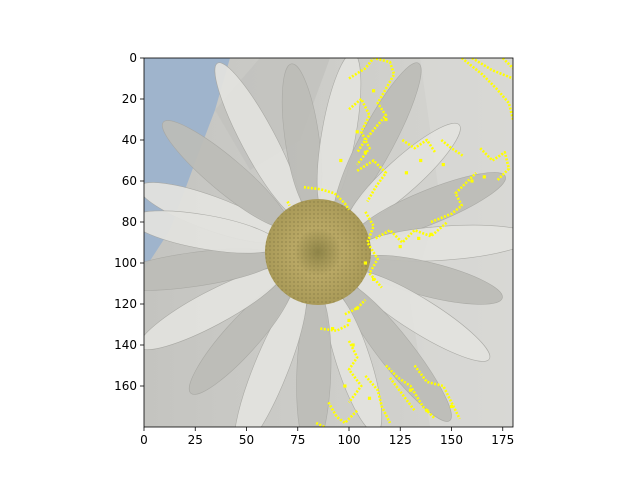  Describe the element at coordinates (125, 304) in the screenshot. I see `y-tick-label: 120` at that location.